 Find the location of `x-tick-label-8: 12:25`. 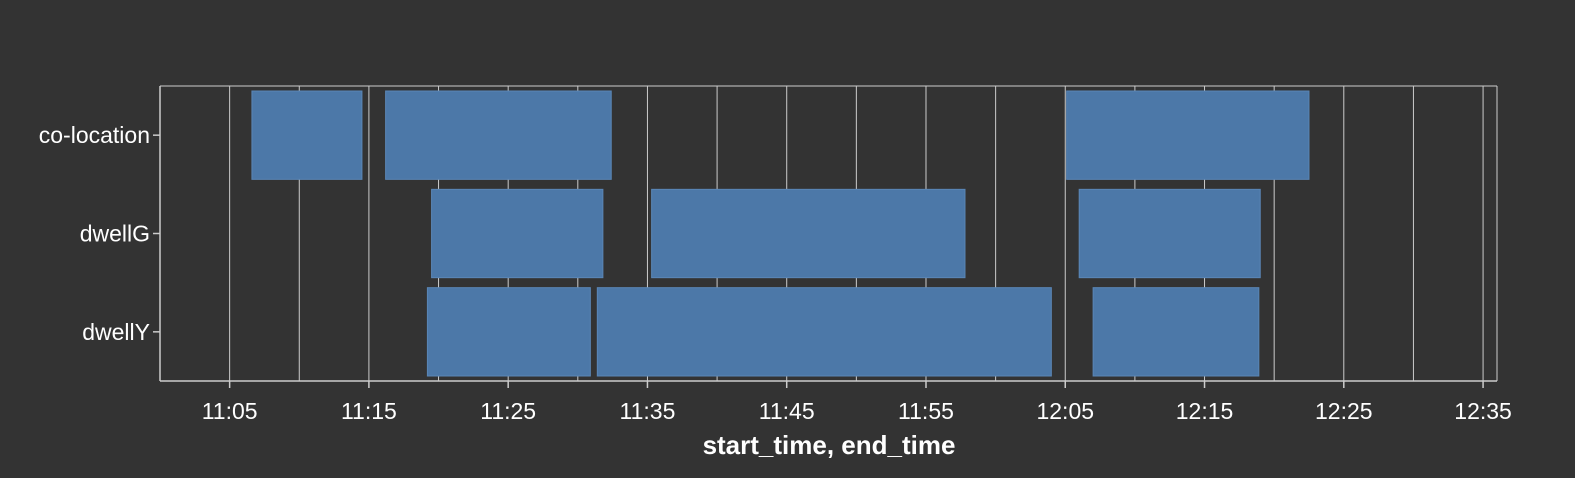

x-tick-label-8: 12:25 is located at coordinates (1344, 411).